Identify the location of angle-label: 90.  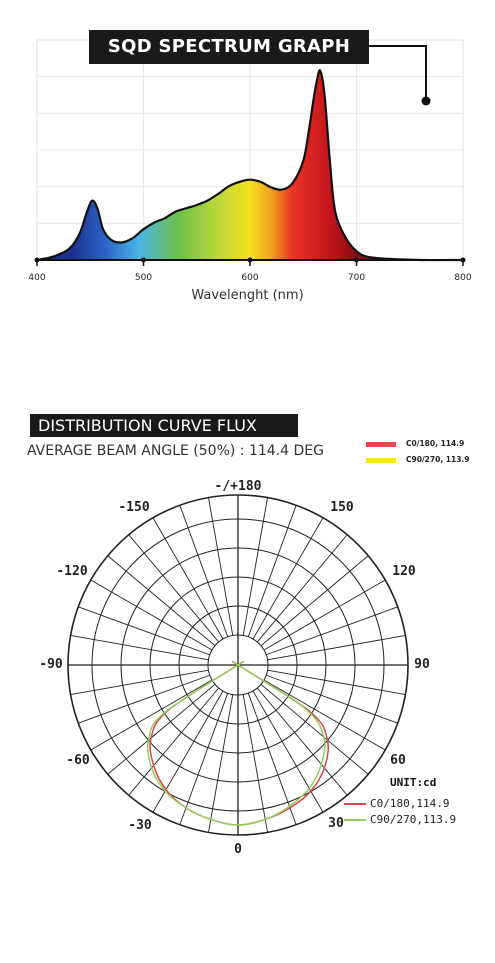
(422, 664).